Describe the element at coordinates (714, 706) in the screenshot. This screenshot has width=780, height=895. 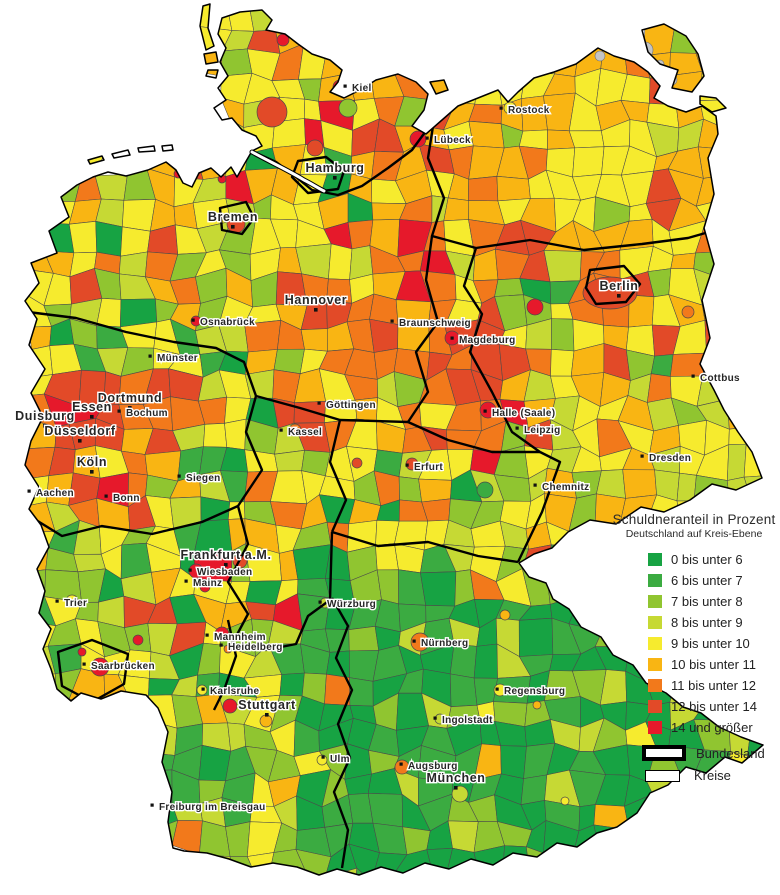
I see `legend-item: 12 bis unter 14` at that location.